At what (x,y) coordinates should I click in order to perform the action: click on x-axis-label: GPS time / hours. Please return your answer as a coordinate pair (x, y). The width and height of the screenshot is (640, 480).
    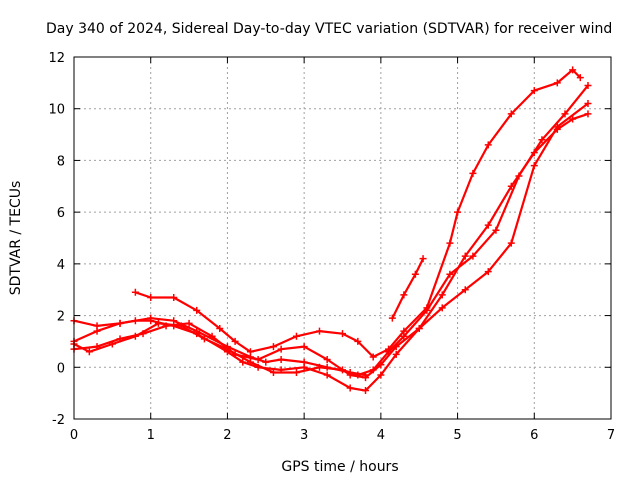
    Looking at the image, I should click on (339, 467).